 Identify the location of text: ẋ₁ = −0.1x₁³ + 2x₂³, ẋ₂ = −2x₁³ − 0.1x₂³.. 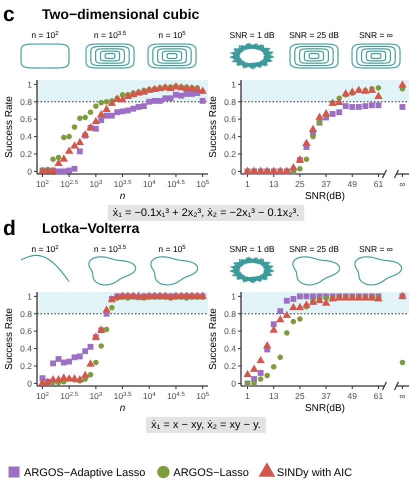
(206, 213).